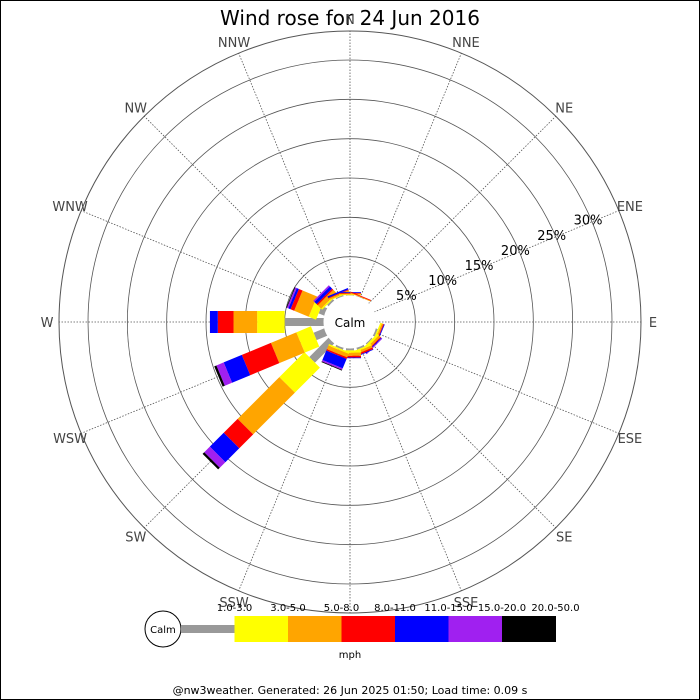  Describe the element at coordinates (368, 629) in the screenshot. I see `legend-swatch-8.0-11.0` at that location.